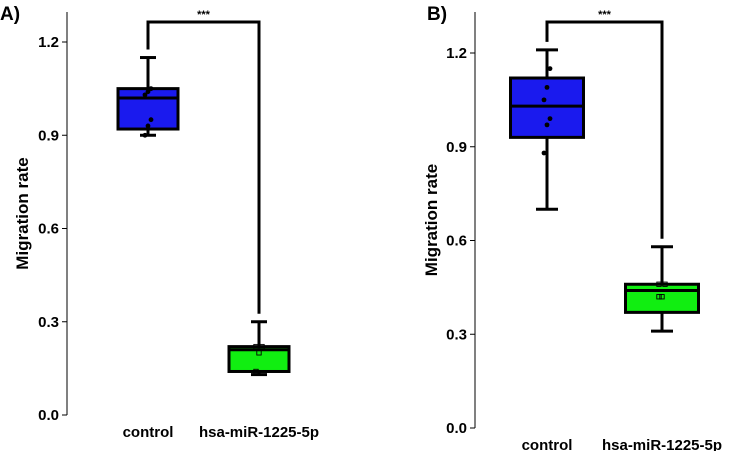  I want to click on panel-label: B), so click(437, 14).